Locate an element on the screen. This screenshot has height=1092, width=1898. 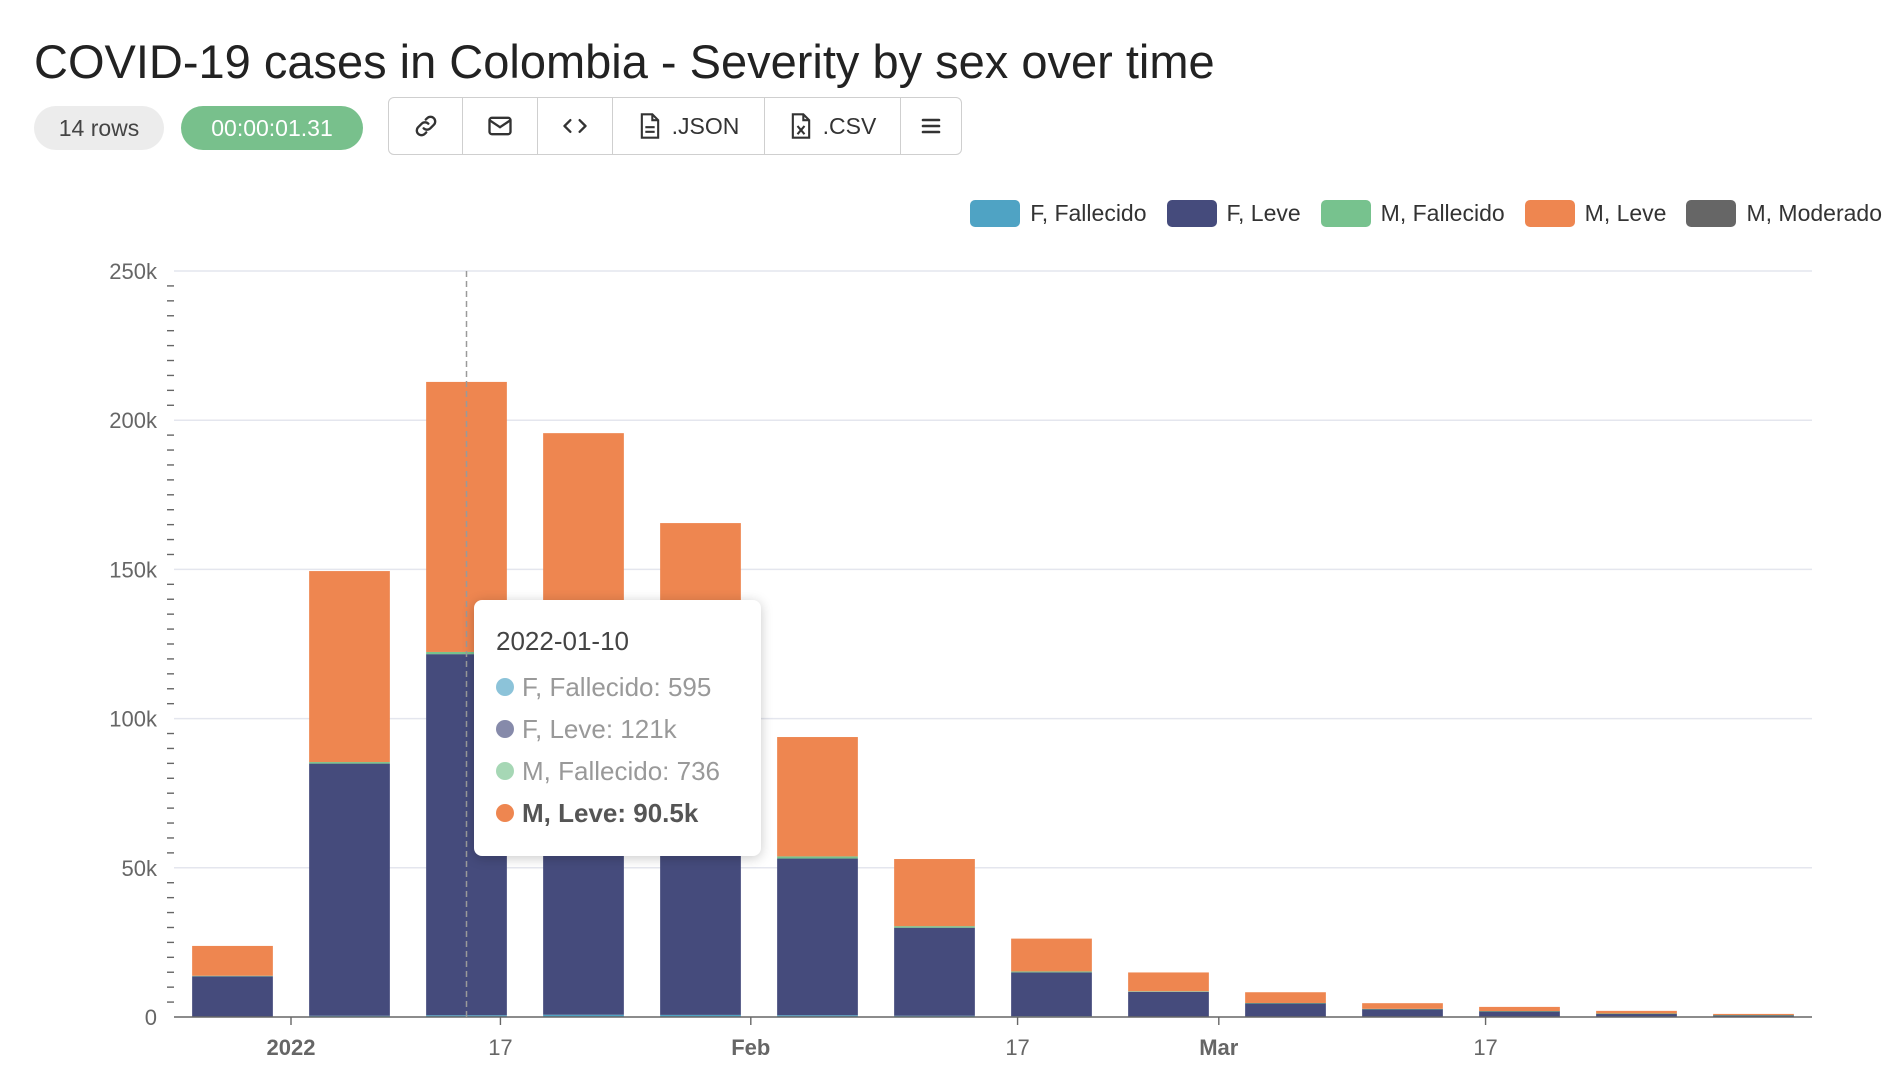
tooltip-row: F, Fallecido: 595 is located at coordinates (617, 687).